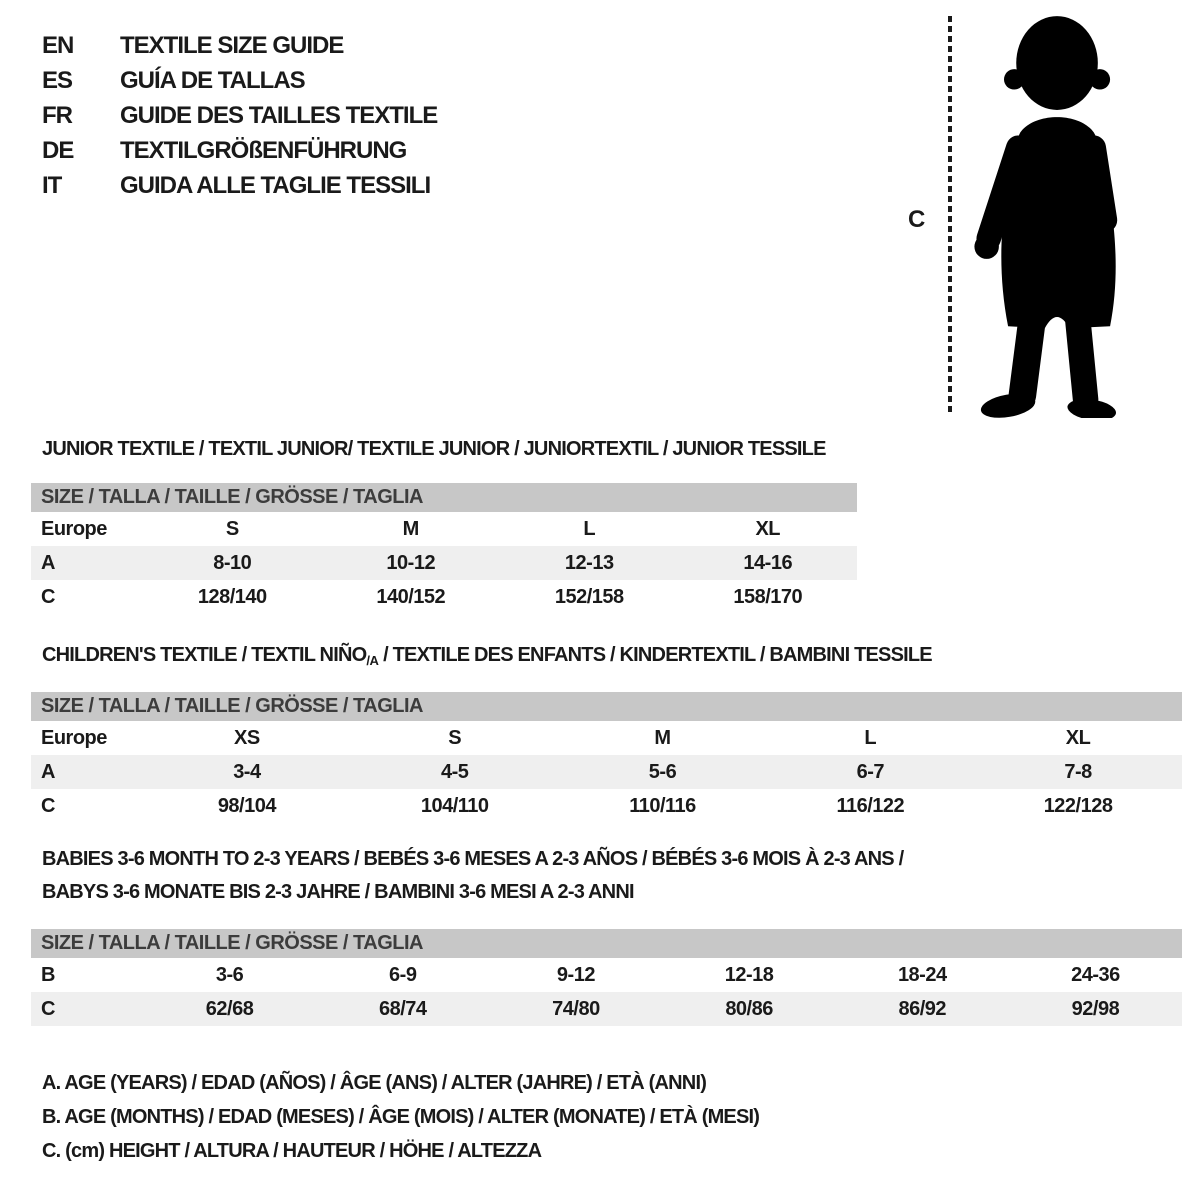 The image size is (1200, 1200). Describe the element at coordinates (232, 562) in the screenshot. I see `table-cell: 8-10` at that location.